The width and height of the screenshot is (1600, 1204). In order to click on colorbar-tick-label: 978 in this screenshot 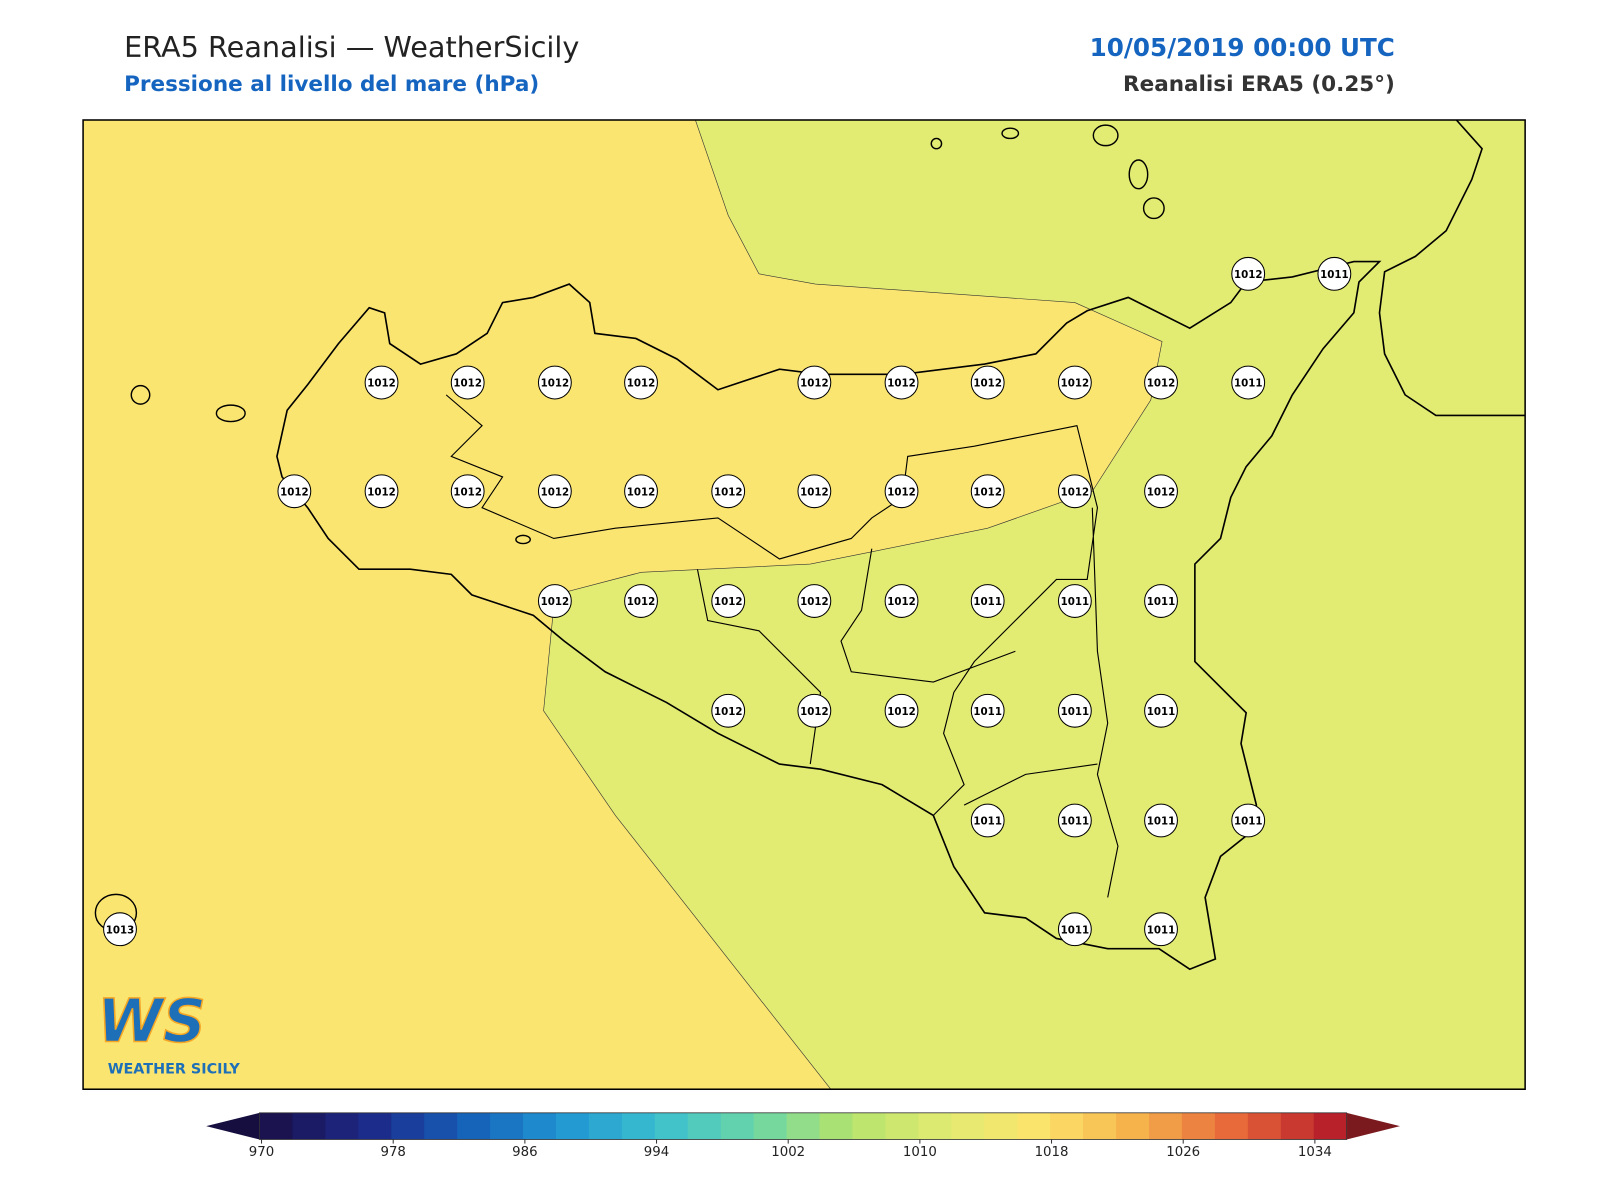, I will do `click(392, 1152)`.